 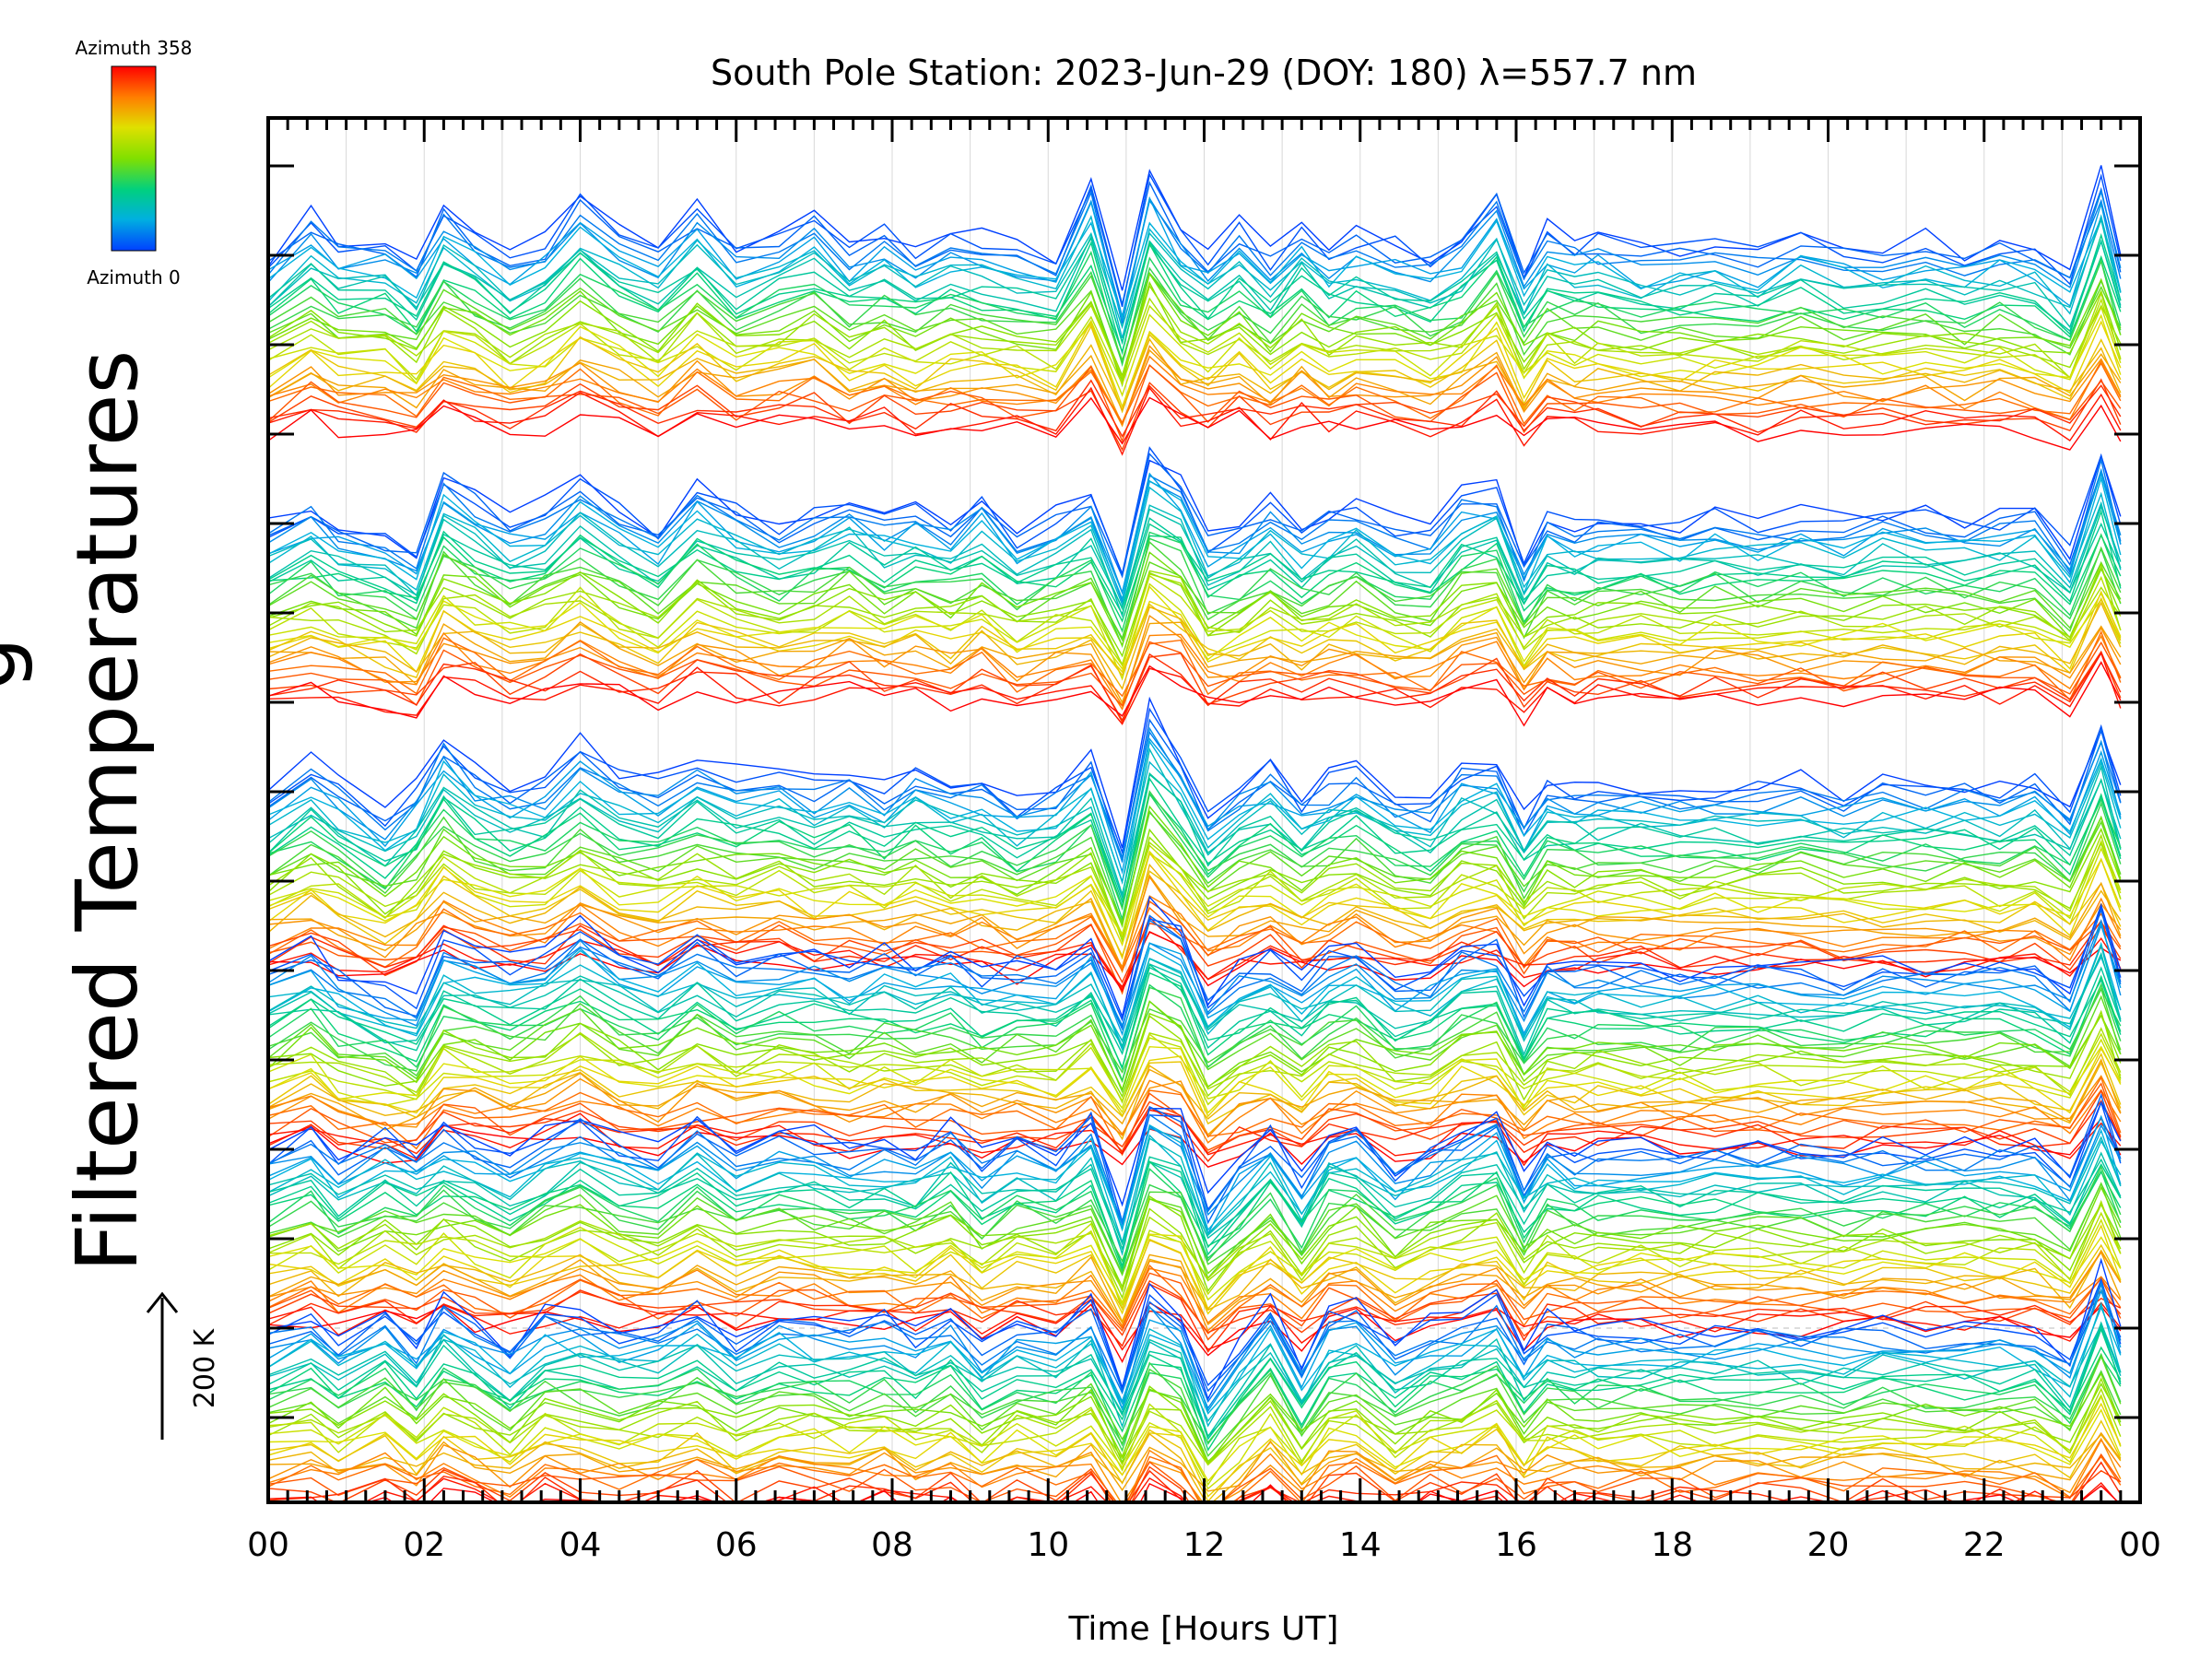 I want to click on x-tick-label: 18, so click(x=1672, y=1545).